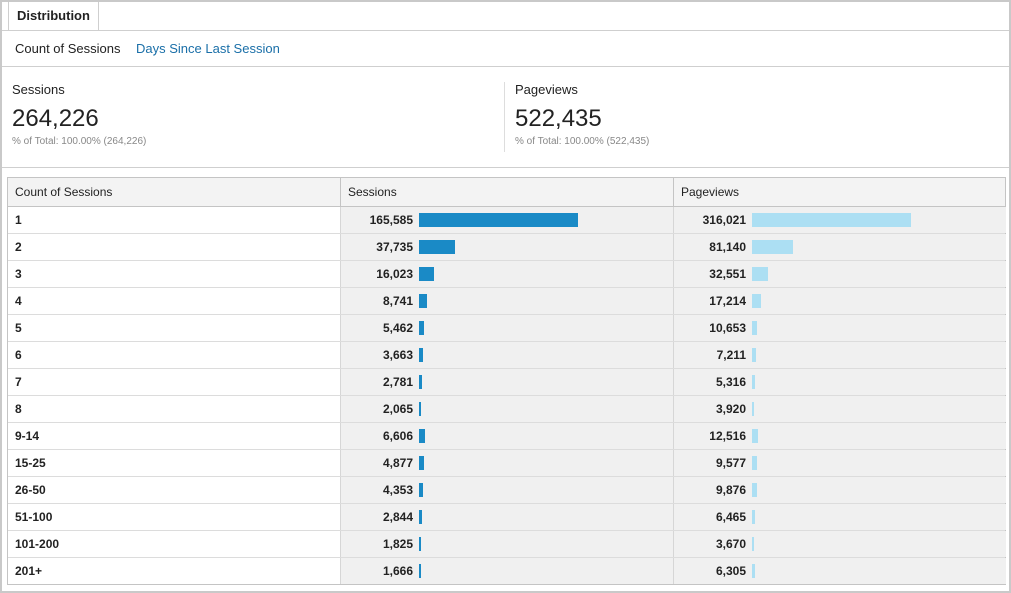  Describe the element at coordinates (730, 409) in the screenshot. I see `pageviews-value: 3,920` at that location.